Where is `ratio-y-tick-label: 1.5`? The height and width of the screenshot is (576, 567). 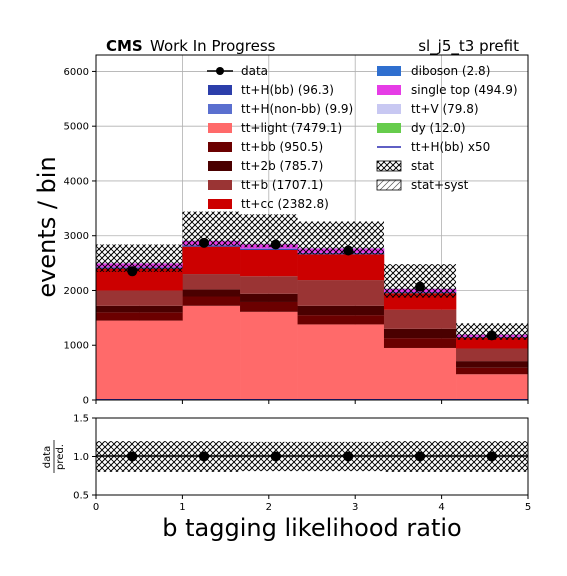 ratio-y-tick-label: 1.5 is located at coordinates (81, 419).